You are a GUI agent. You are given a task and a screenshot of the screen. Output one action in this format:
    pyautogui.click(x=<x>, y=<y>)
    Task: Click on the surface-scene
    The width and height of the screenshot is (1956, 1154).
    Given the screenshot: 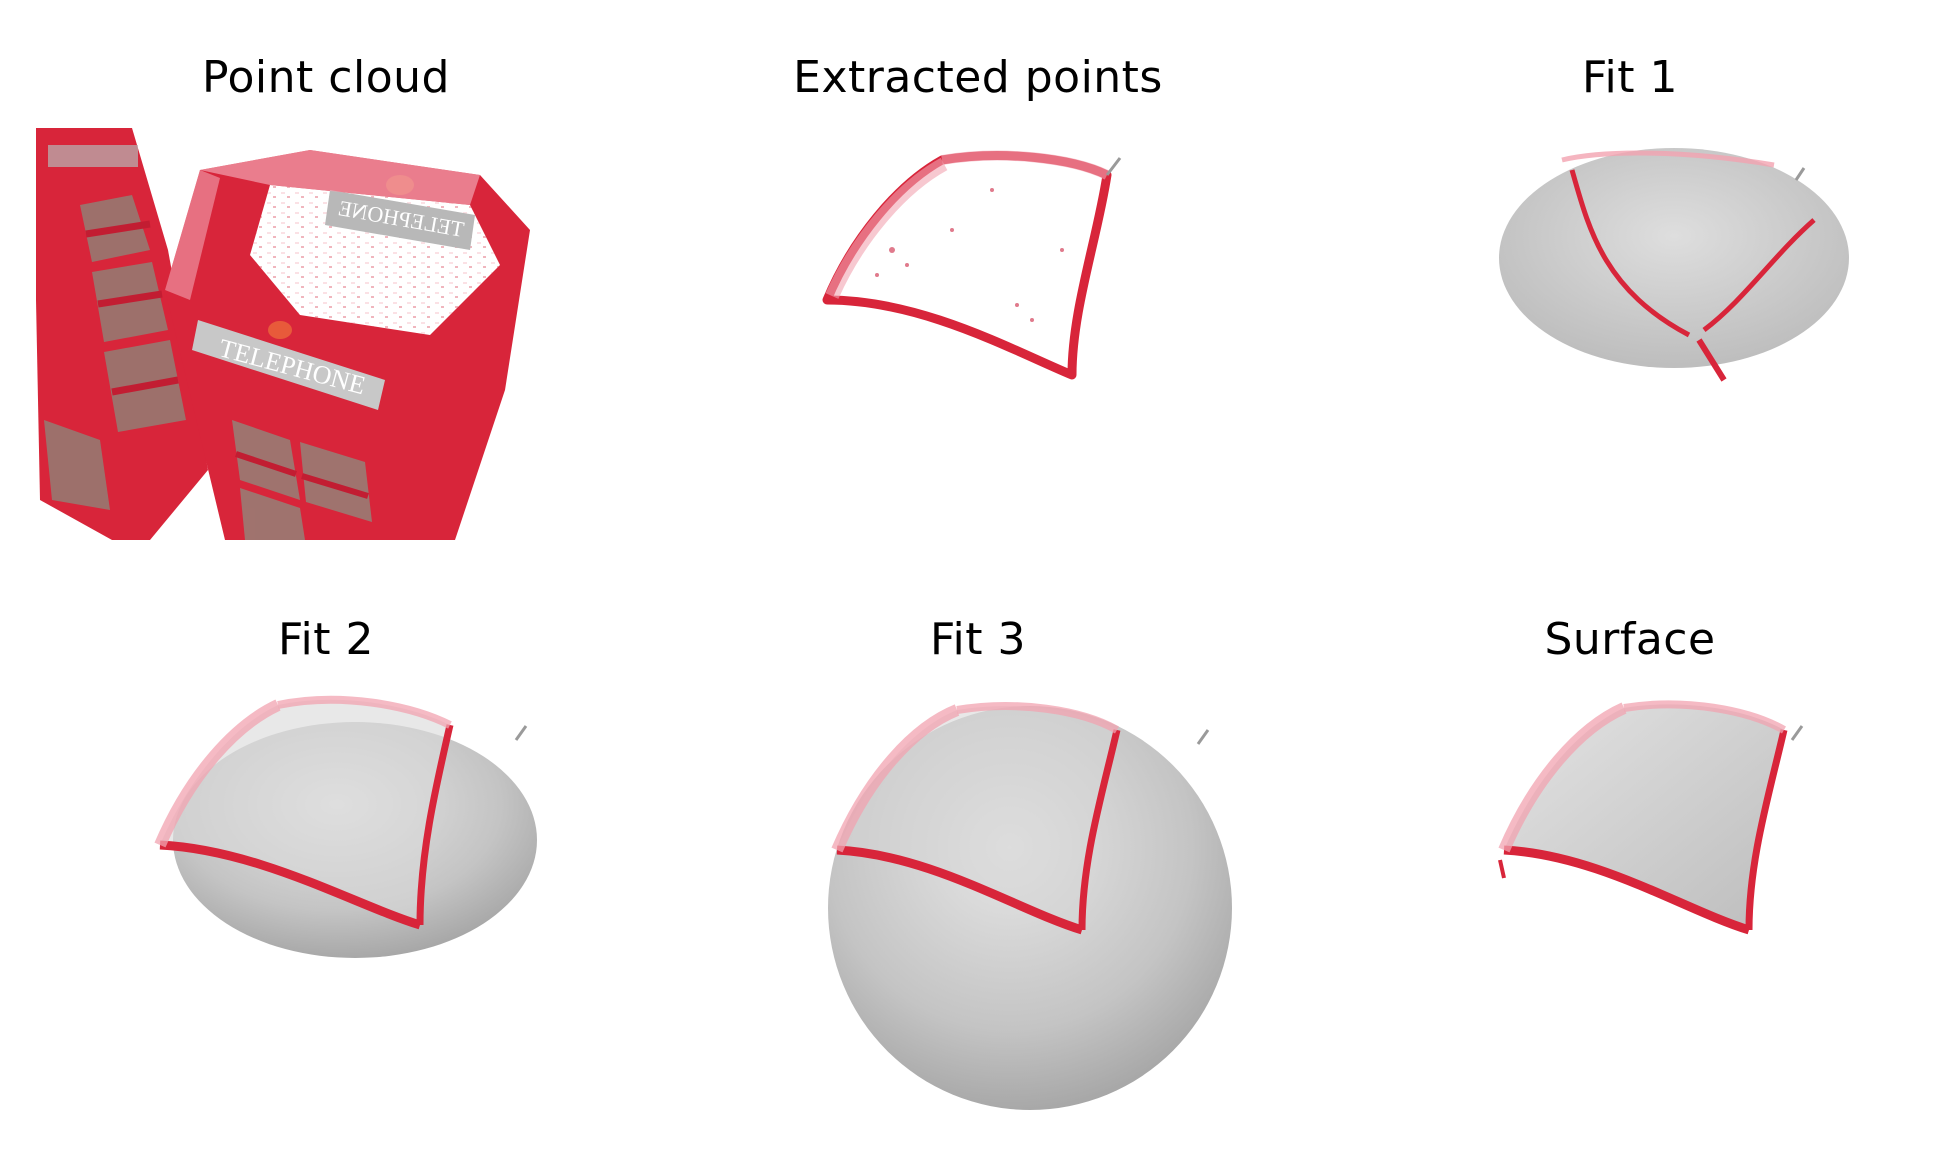 What is the action you would take?
    pyautogui.click(x=1651, y=817)
    